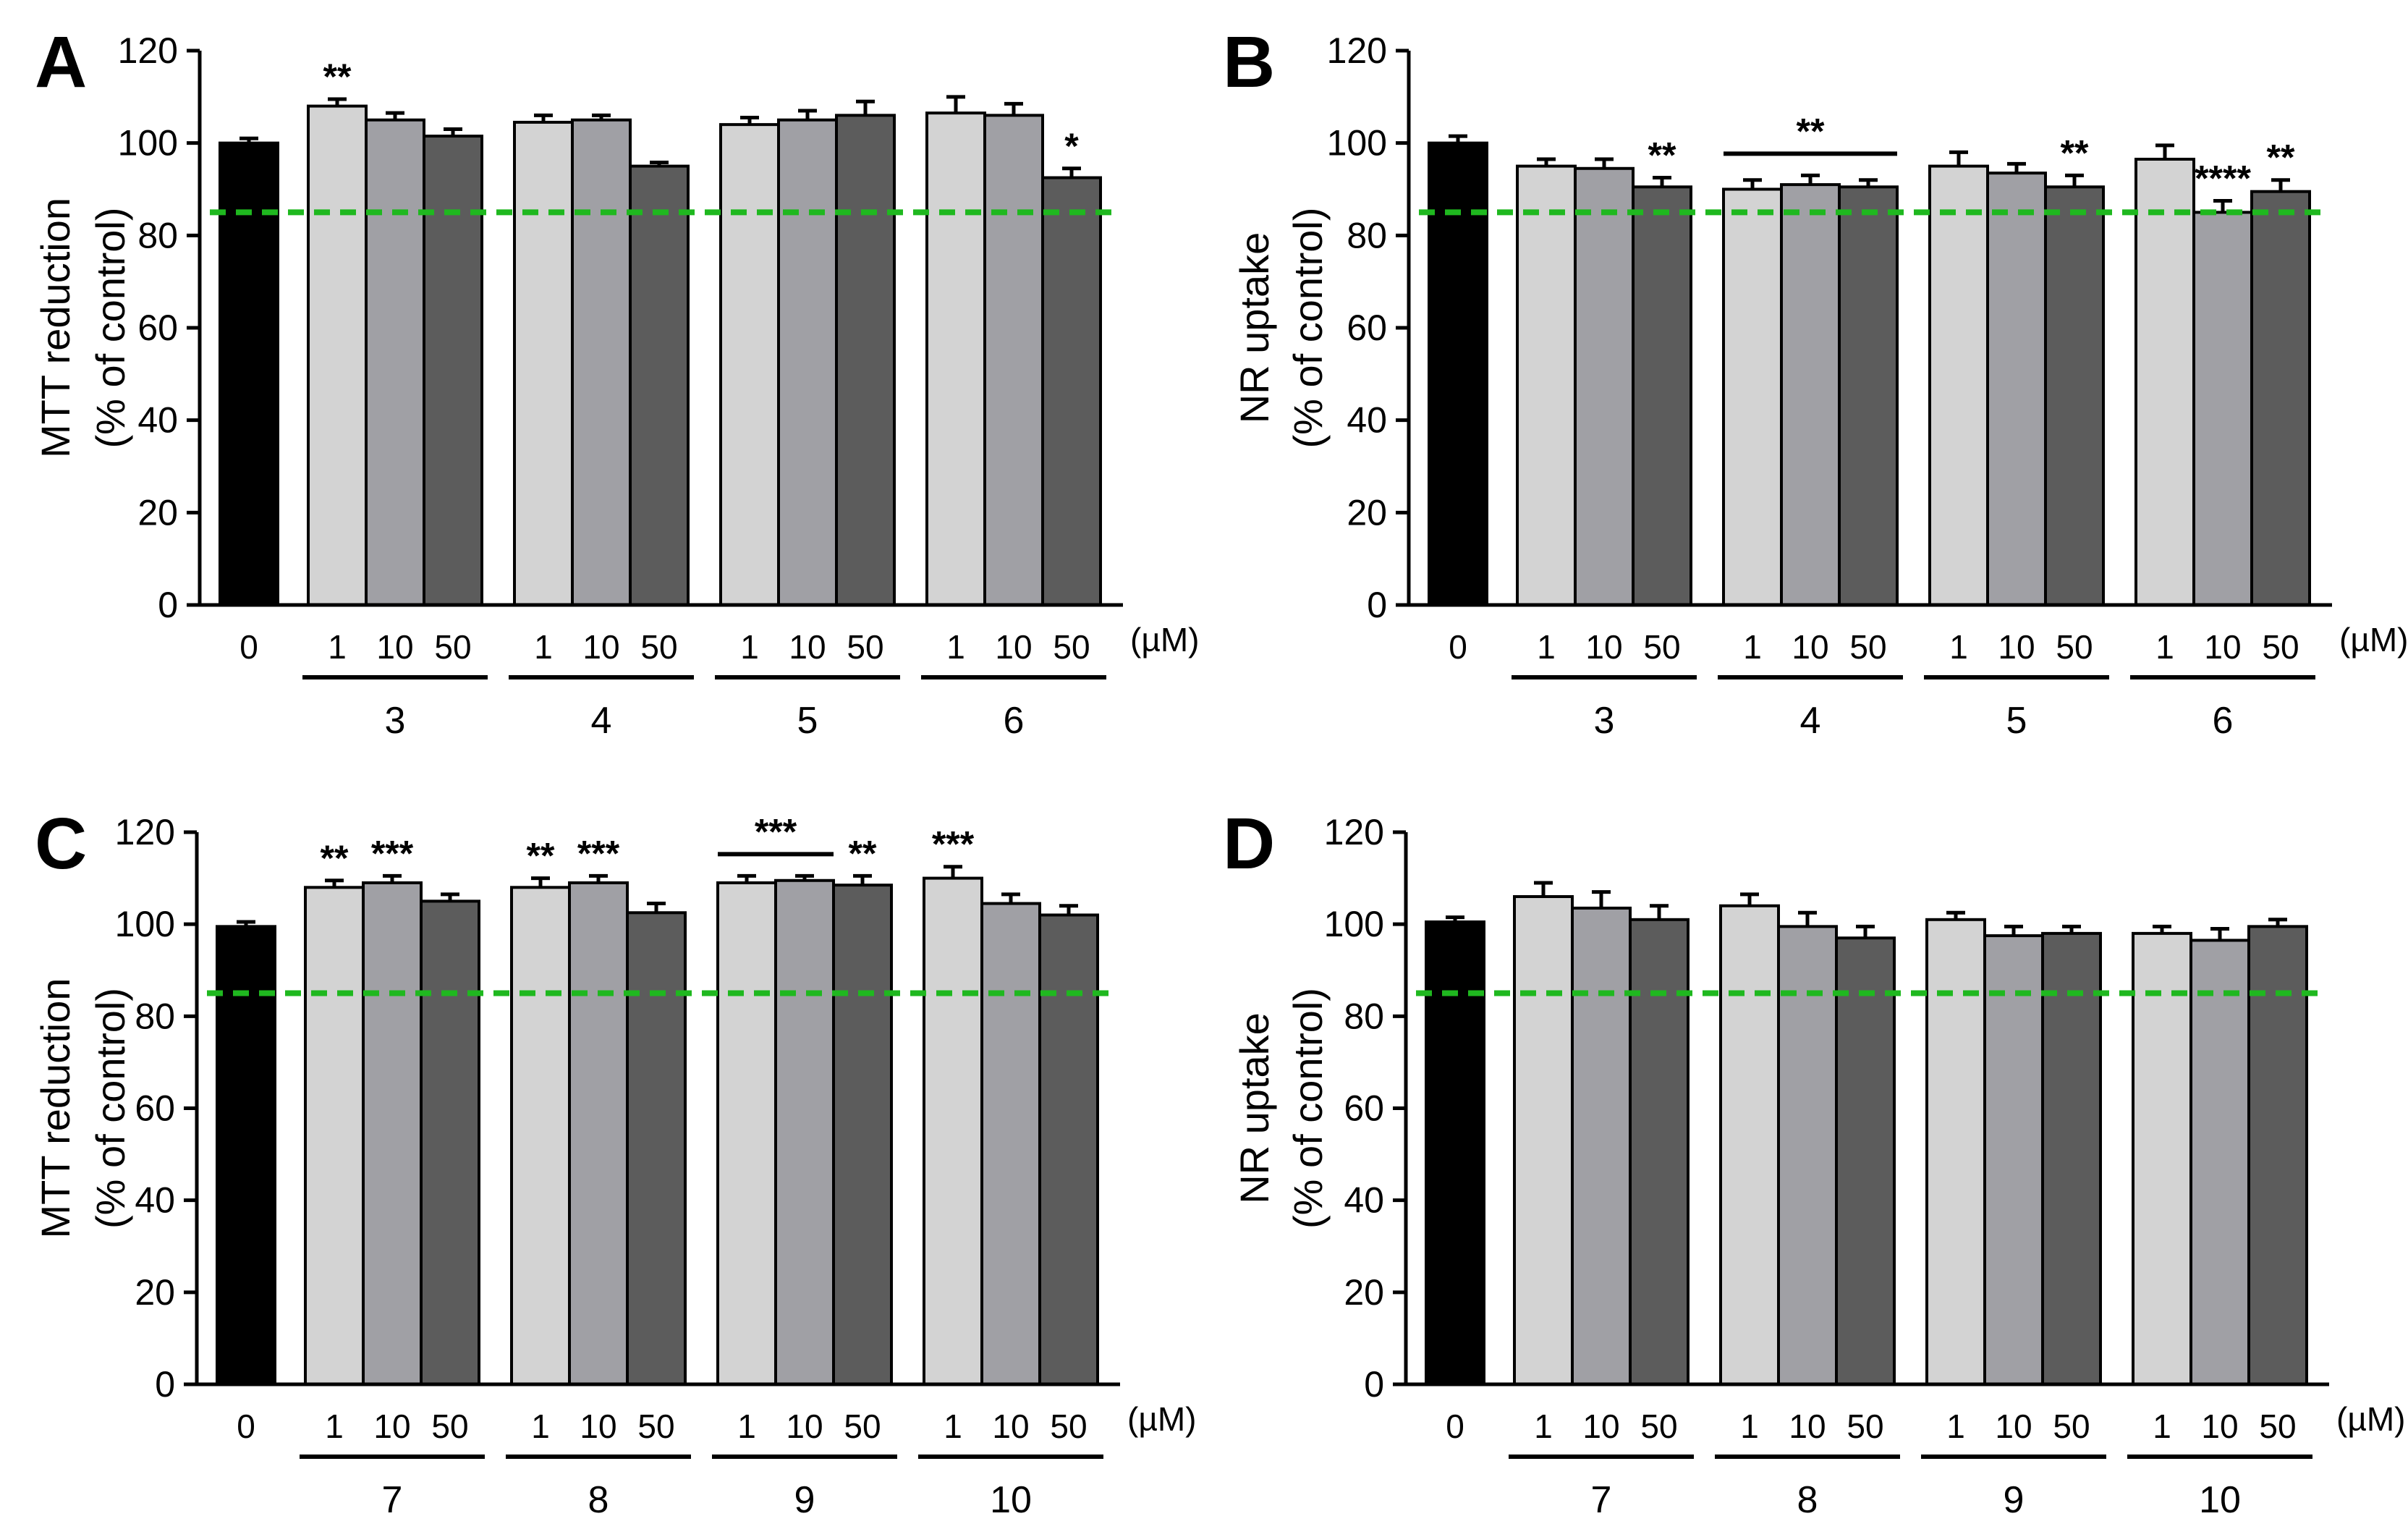 Image resolution: width=2408 pixels, height=1537 pixels. I want to click on panel-d-dose-unit: (µM), so click(2370, 1419).